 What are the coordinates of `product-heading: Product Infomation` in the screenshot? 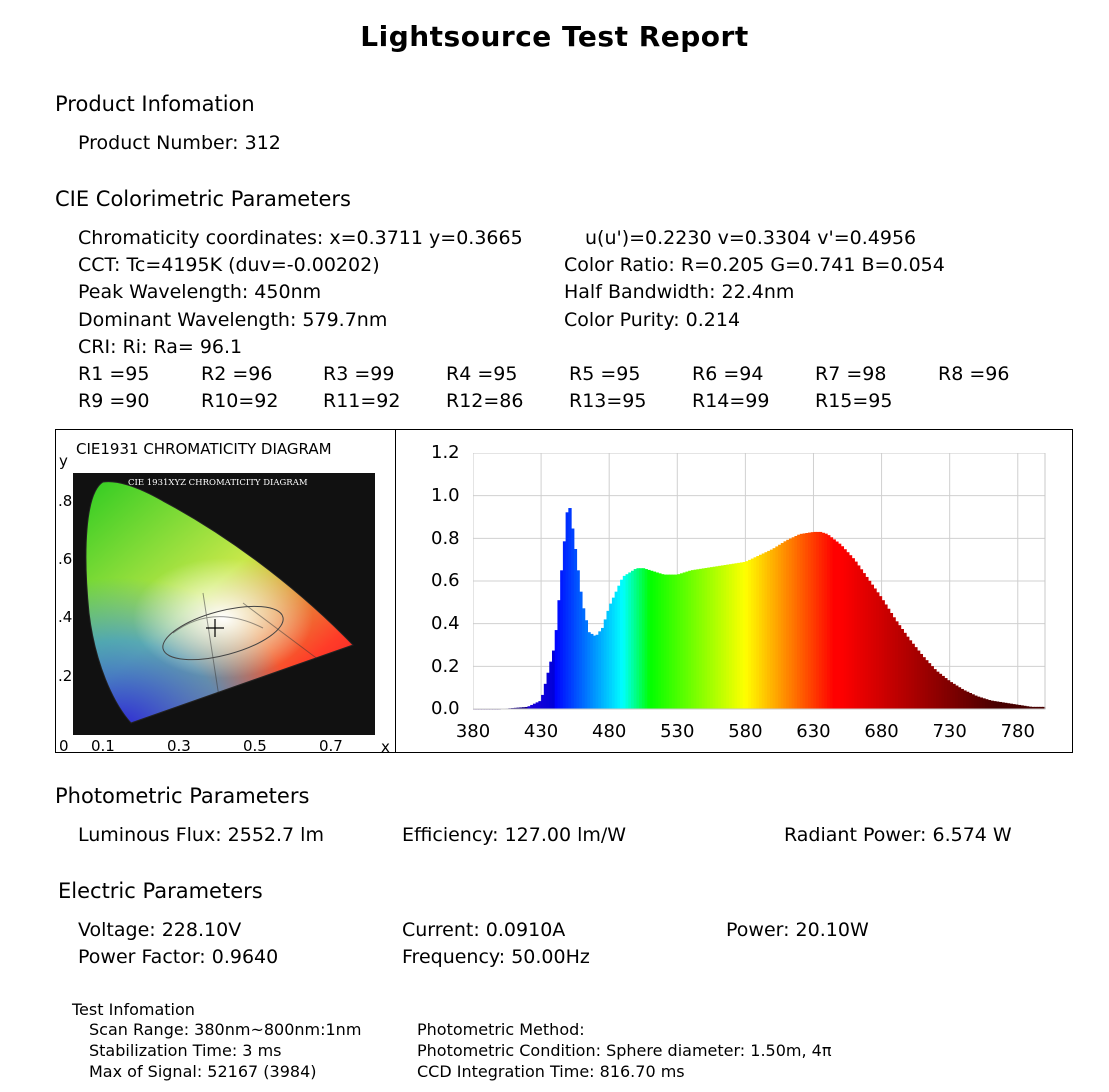 It's located at (155, 104).